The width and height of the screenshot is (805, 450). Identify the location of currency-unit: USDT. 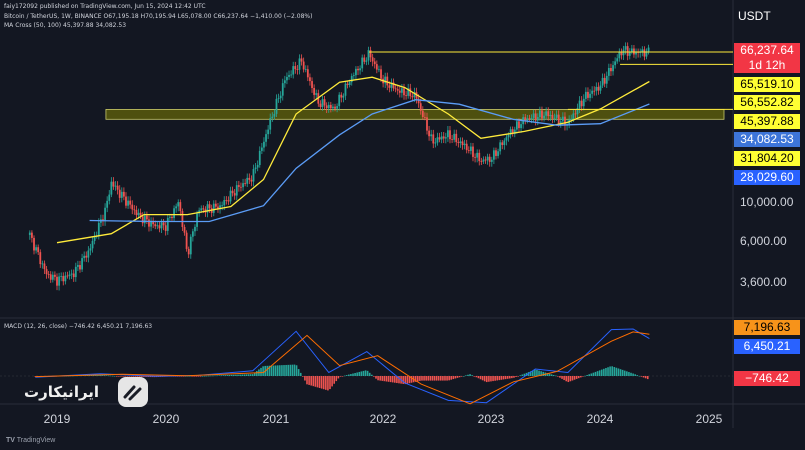
(754, 16).